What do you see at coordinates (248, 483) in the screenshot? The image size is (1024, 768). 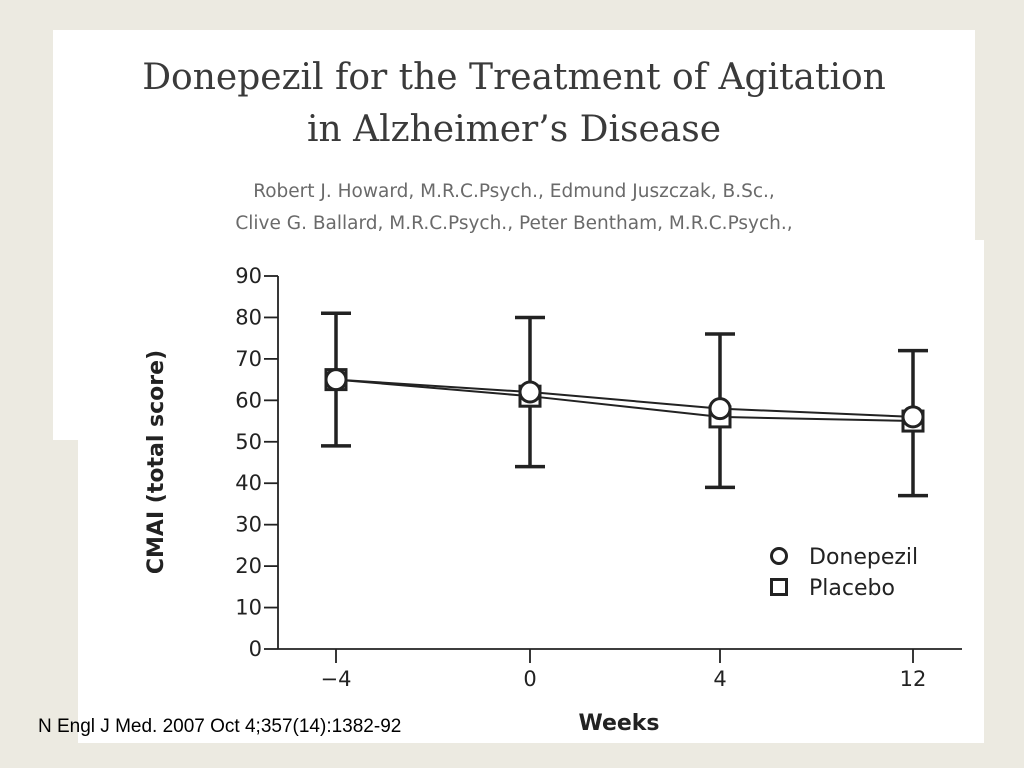 I see `y-tick-label: 40` at bounding box center [248, 483].